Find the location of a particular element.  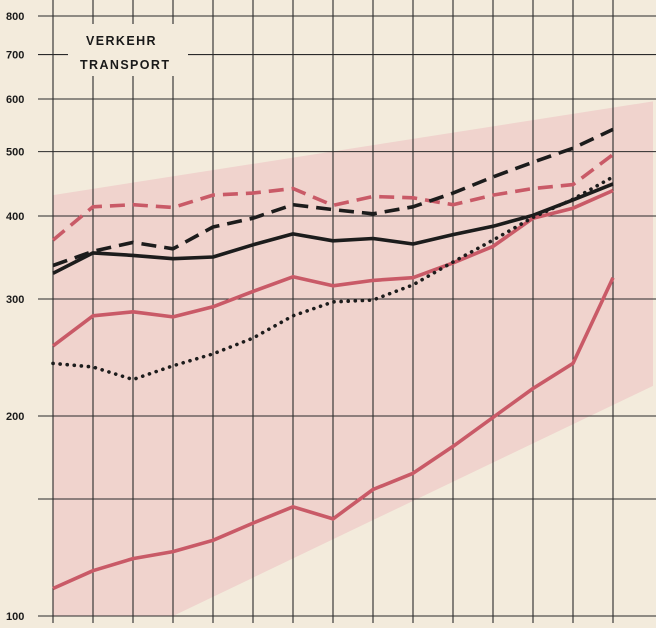

y-tick-label: 600 is located at coordinates (15, 100).